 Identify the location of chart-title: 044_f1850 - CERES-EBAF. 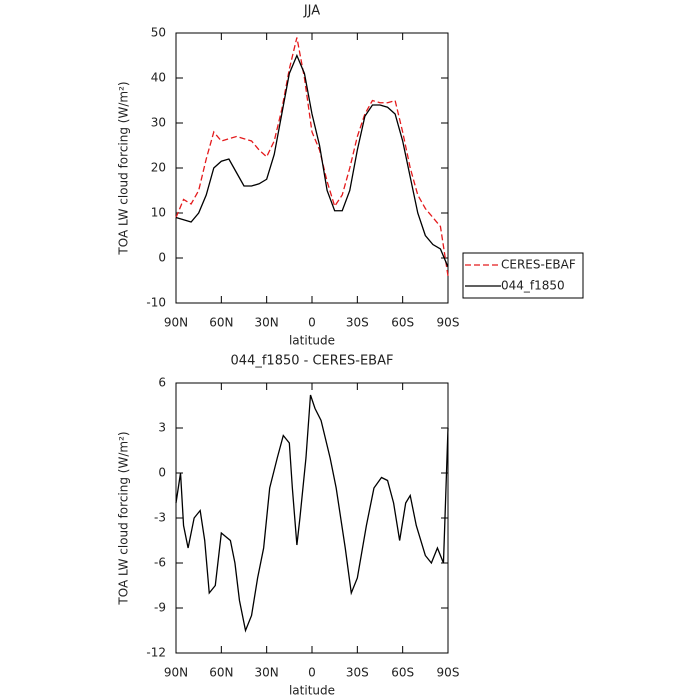
(312, 361).